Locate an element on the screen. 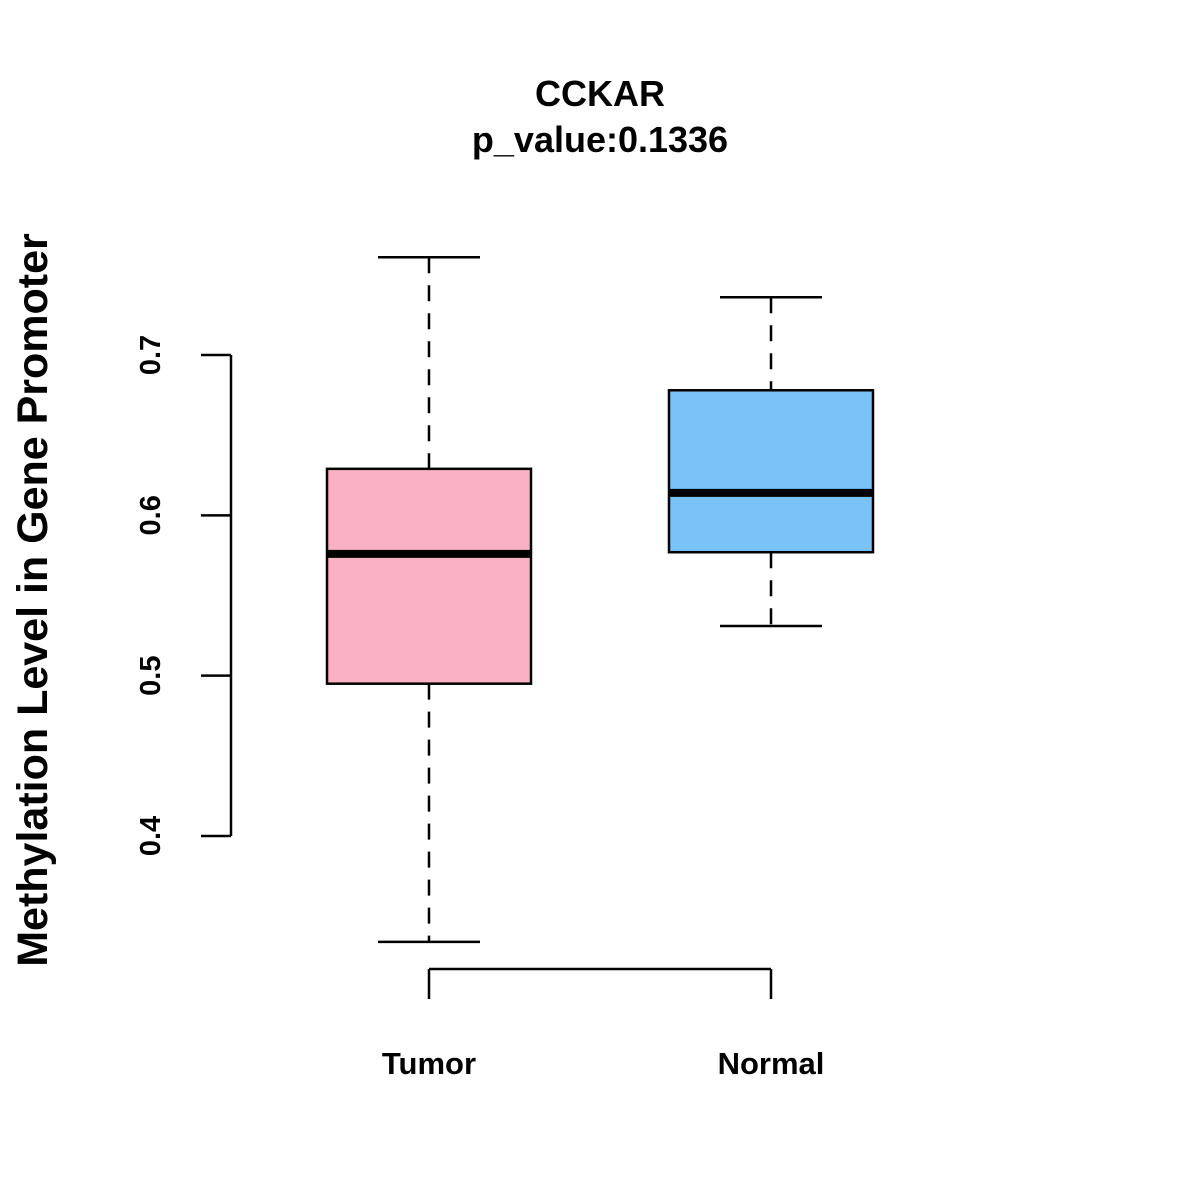 The image size is (1200, 1200). chart-subtitle: p_value:0.1336 is located at coordinates (600, 139).